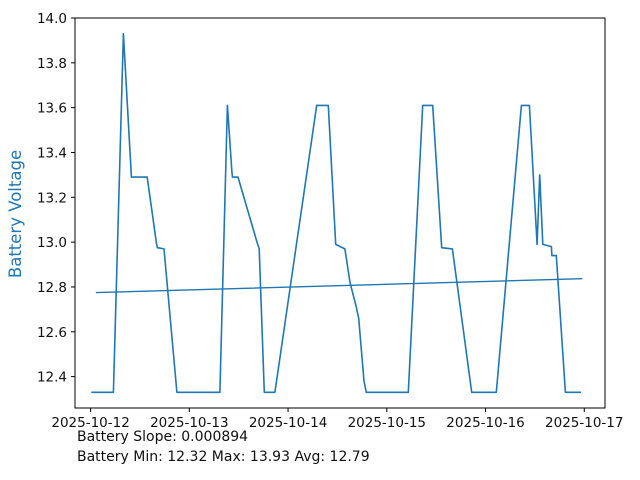 This screenshot has height=480, width=640. I want to click on y-tick-label: 14.0, so click(52, 19).